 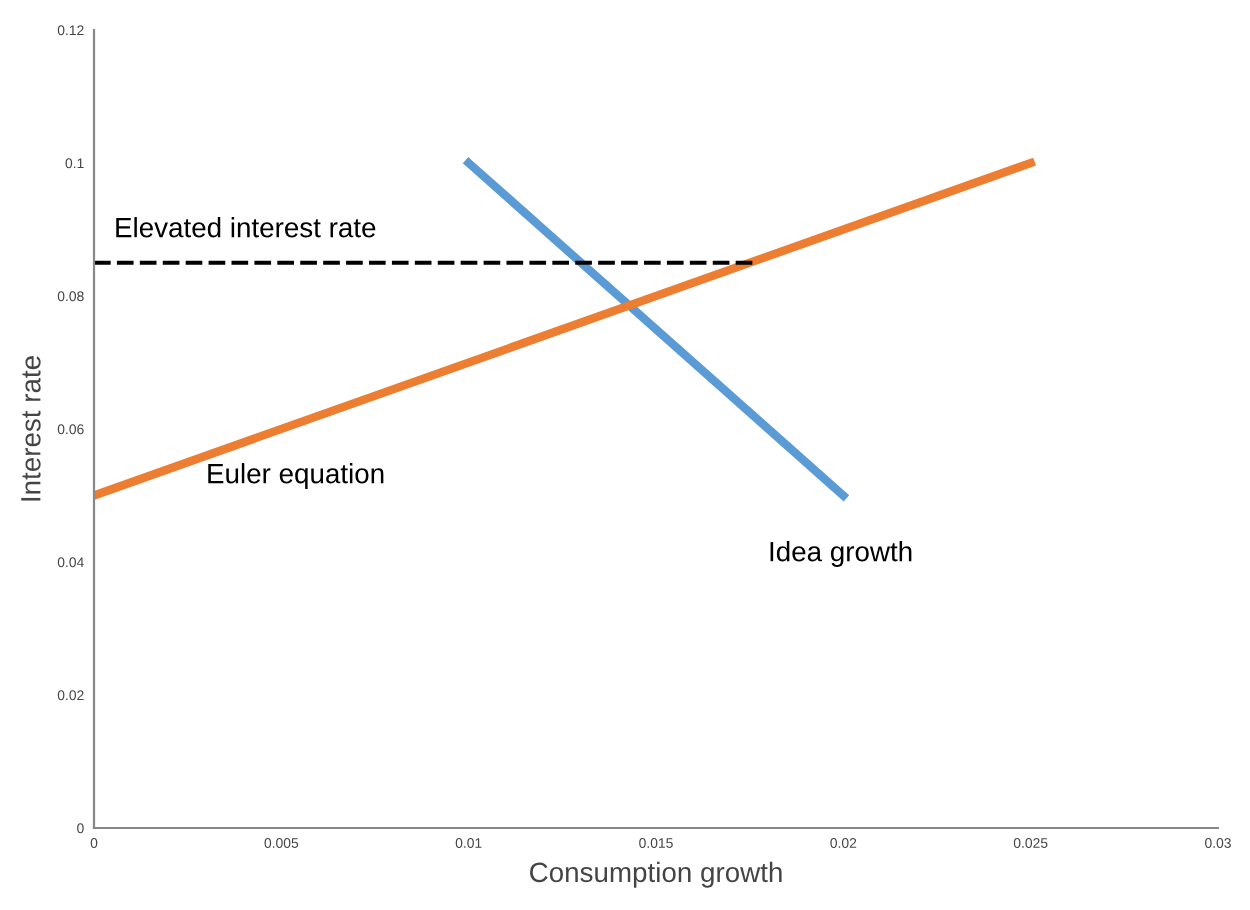 What do you see at coordinates (656, 874) in the screenshot?
I see `x-axis-title: Consumption growth` at bounding box center [656, 874].